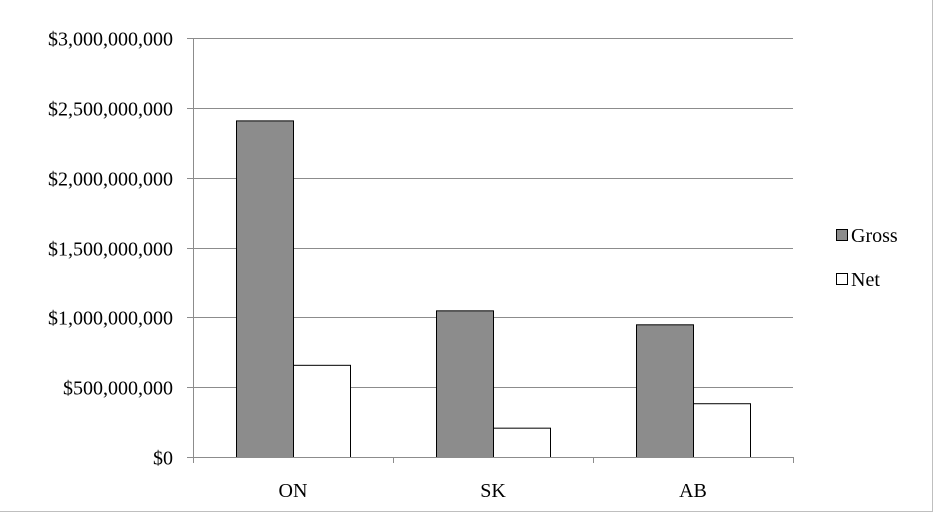  I want to click on bar-net-on, so click(322, 411).